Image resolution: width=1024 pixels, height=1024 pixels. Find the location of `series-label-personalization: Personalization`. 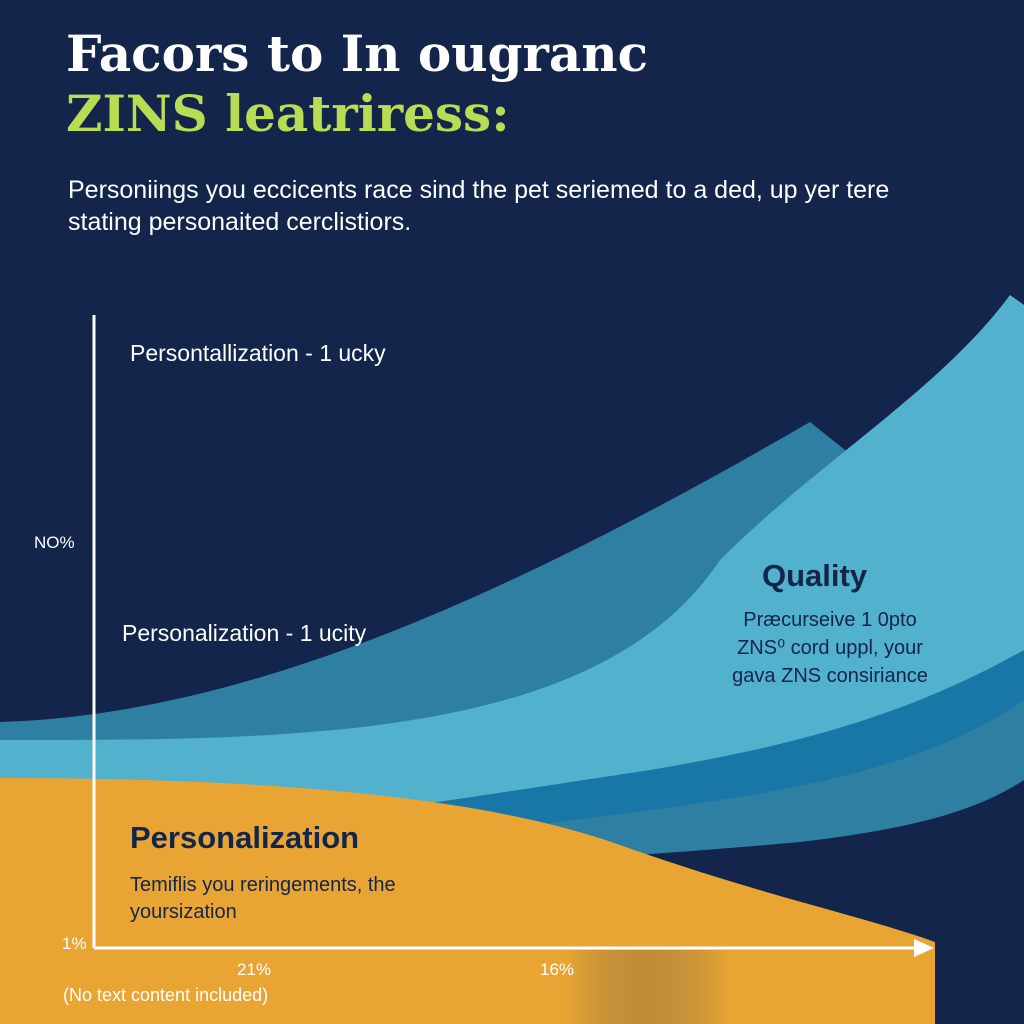

series-label-personalization: Personalization is located at coordinates (245, 837).